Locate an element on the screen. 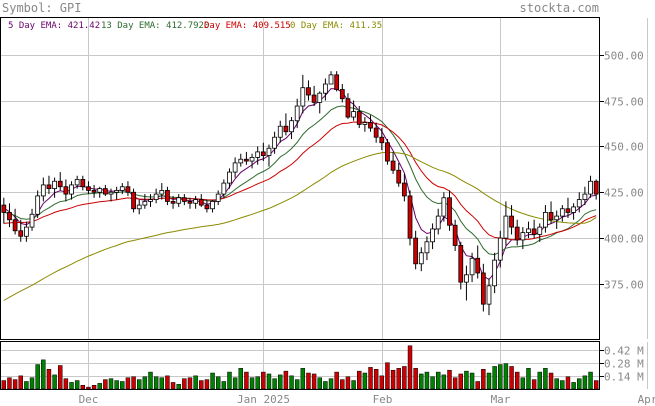 The image size is (655, 406). month-tick-label: Dec is located at coordinates (89, 399).